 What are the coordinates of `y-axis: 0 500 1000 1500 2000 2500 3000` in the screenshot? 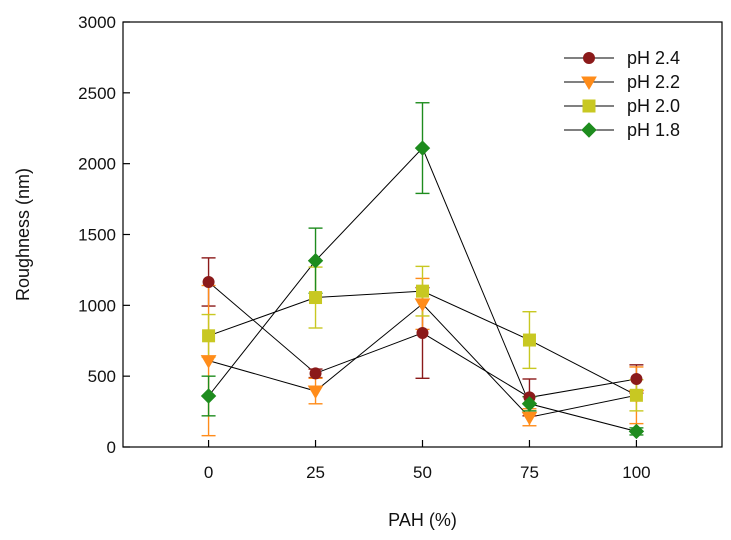 It's located at (104, 235).